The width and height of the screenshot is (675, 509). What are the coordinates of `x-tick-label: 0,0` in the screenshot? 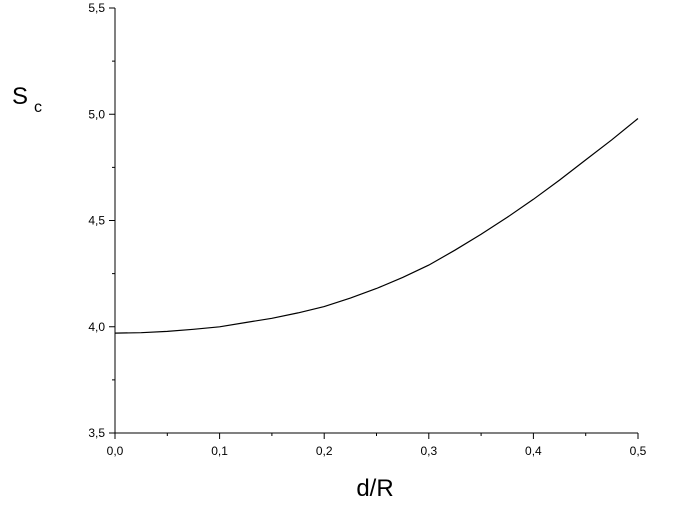 It's located at (115, 451).